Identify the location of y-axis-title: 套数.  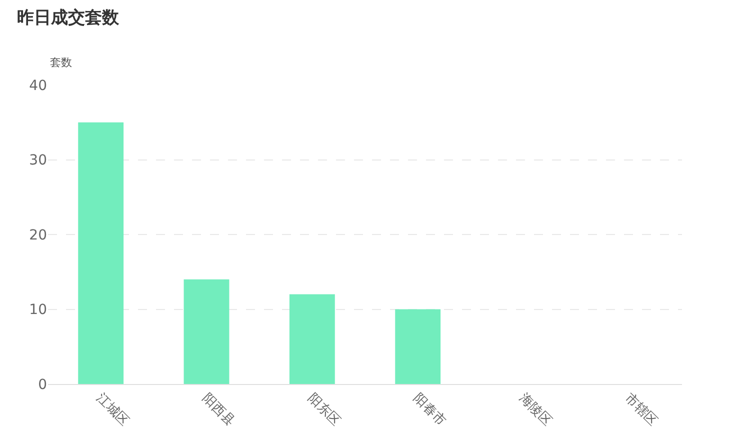
(61, 62).